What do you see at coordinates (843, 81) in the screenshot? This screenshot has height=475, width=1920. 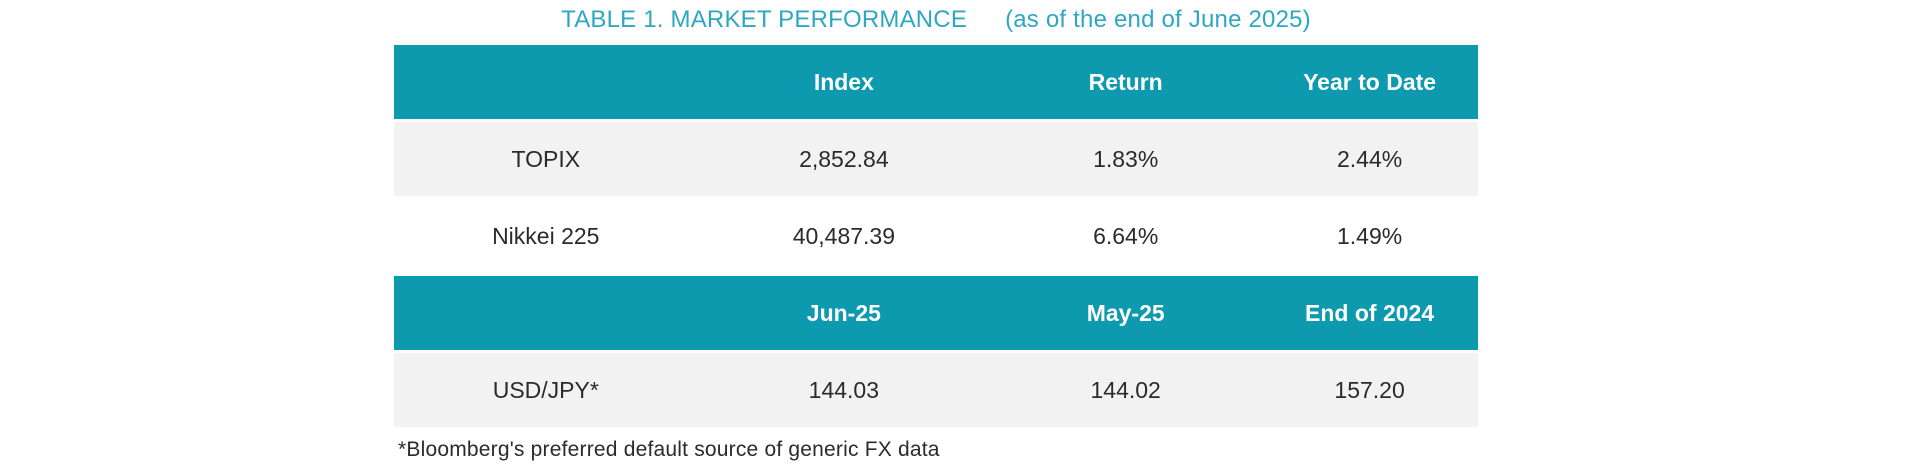 I see `header-cell-index: Index` at bounding box center [843, 81].